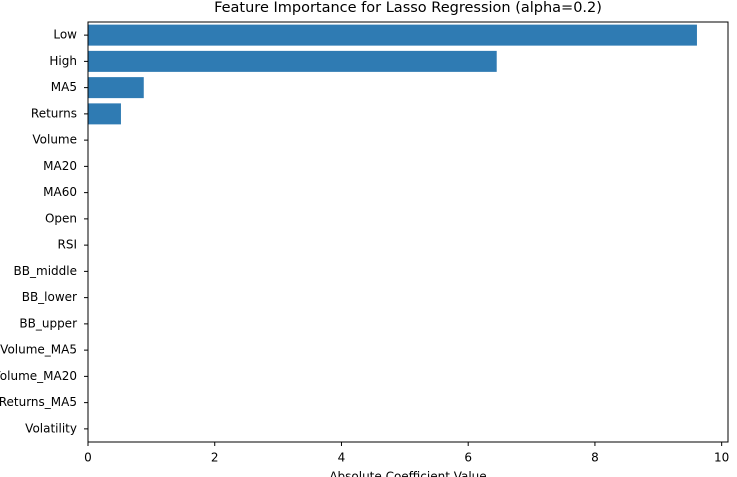 The width and height of the screenshot is (737, 477). I want to click on x-tick-label: 2, so click(215, 458).